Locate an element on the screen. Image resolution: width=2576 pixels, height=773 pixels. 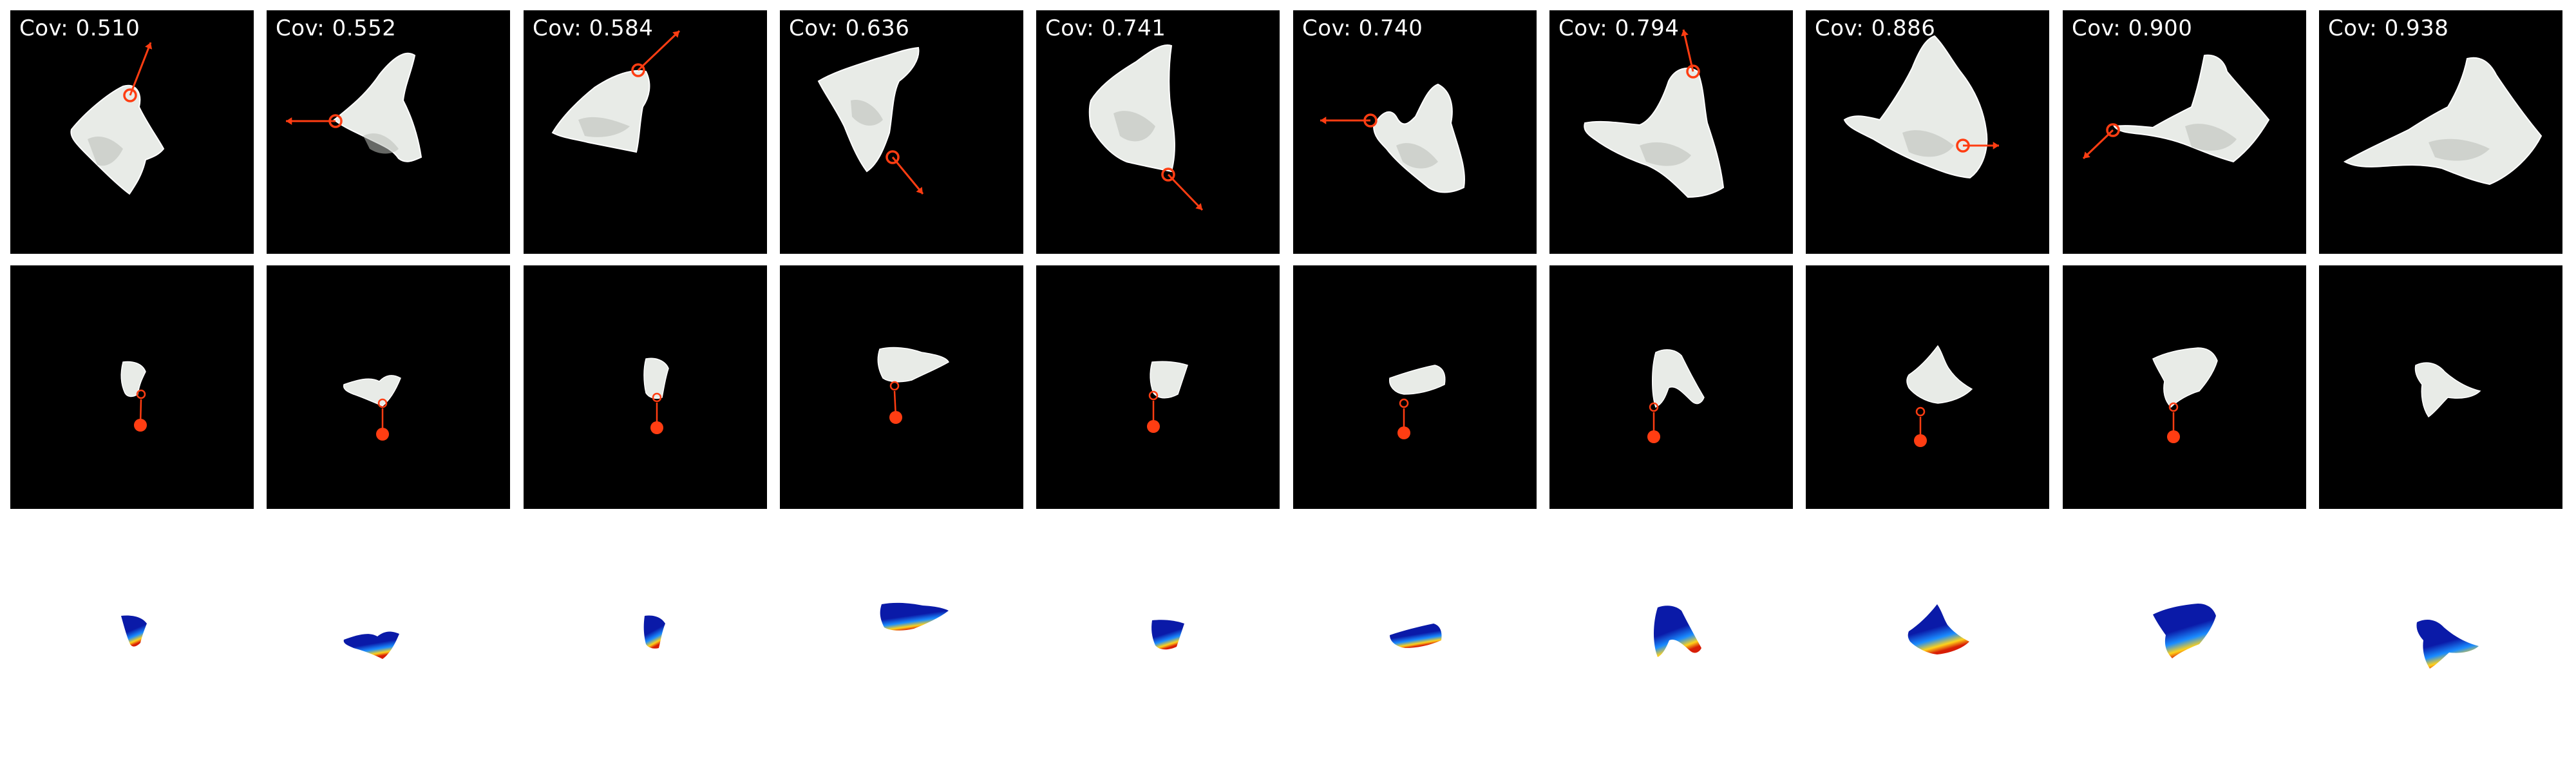
rgb-view-panel-3: Cov: 0.584 is located at coordinates (645, 132).